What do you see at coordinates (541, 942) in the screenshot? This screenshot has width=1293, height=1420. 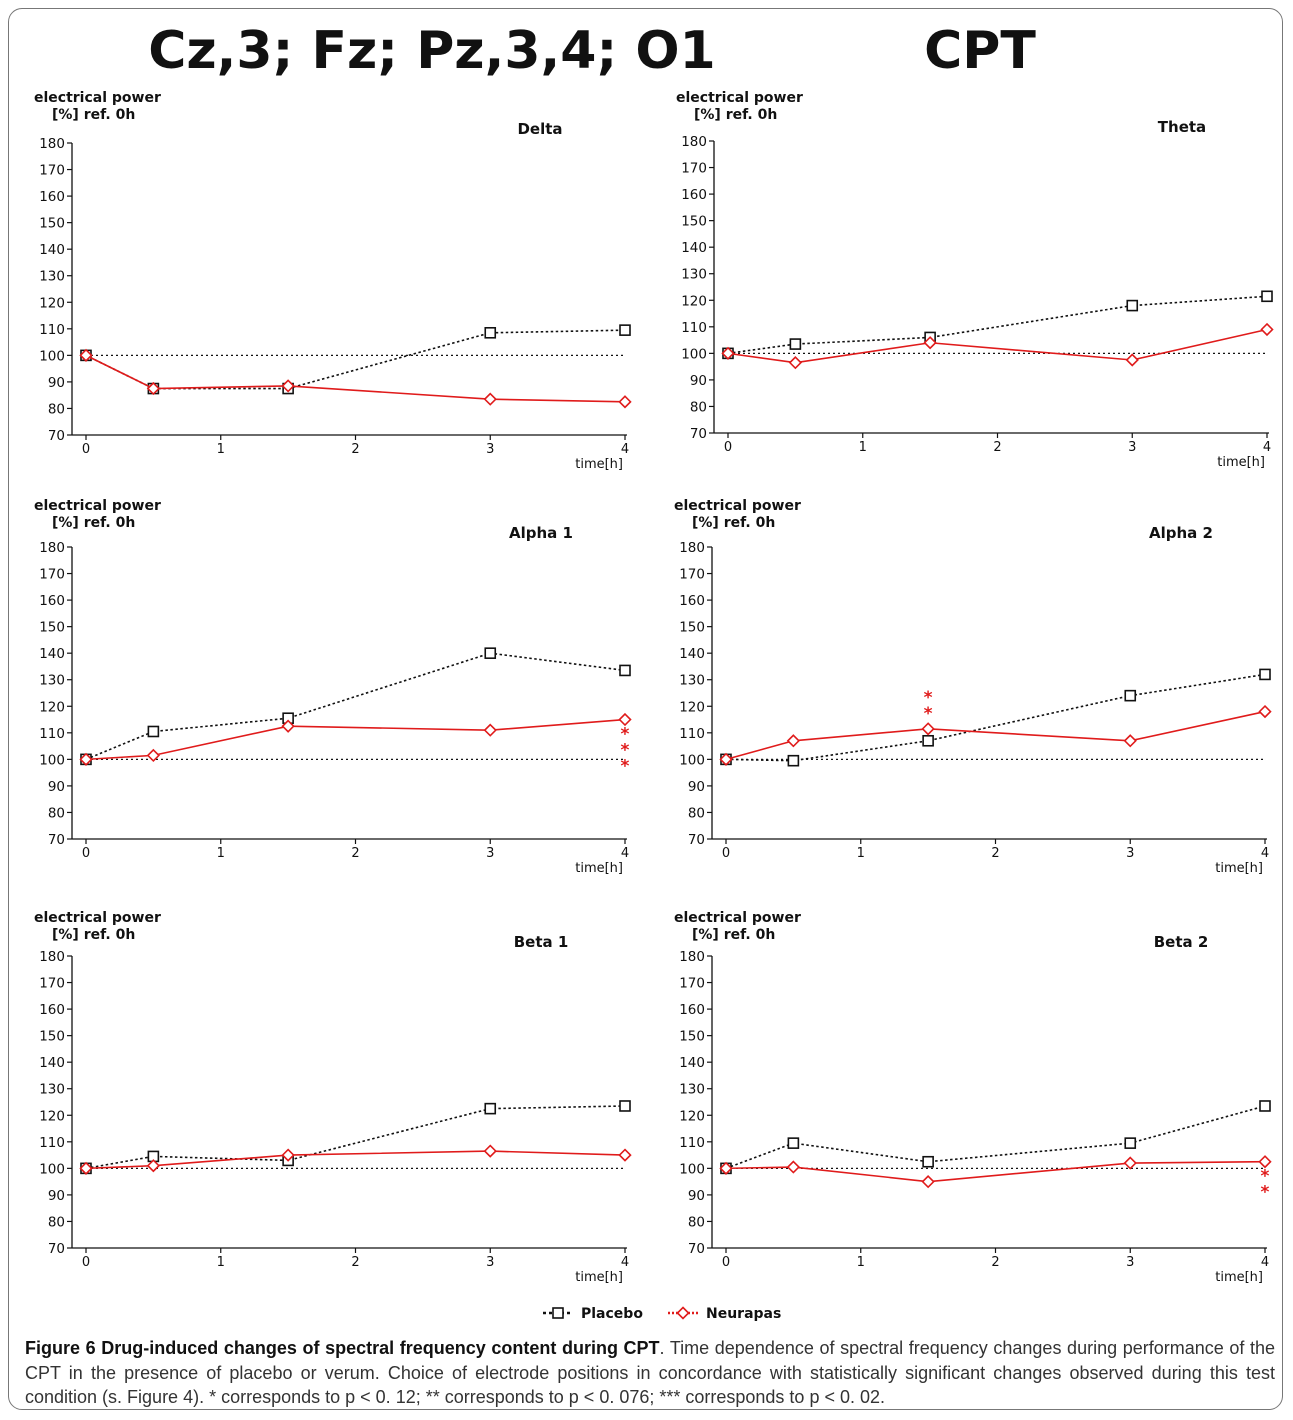 I see `panel-title: Beta 1` at bounding box center [541, 942].